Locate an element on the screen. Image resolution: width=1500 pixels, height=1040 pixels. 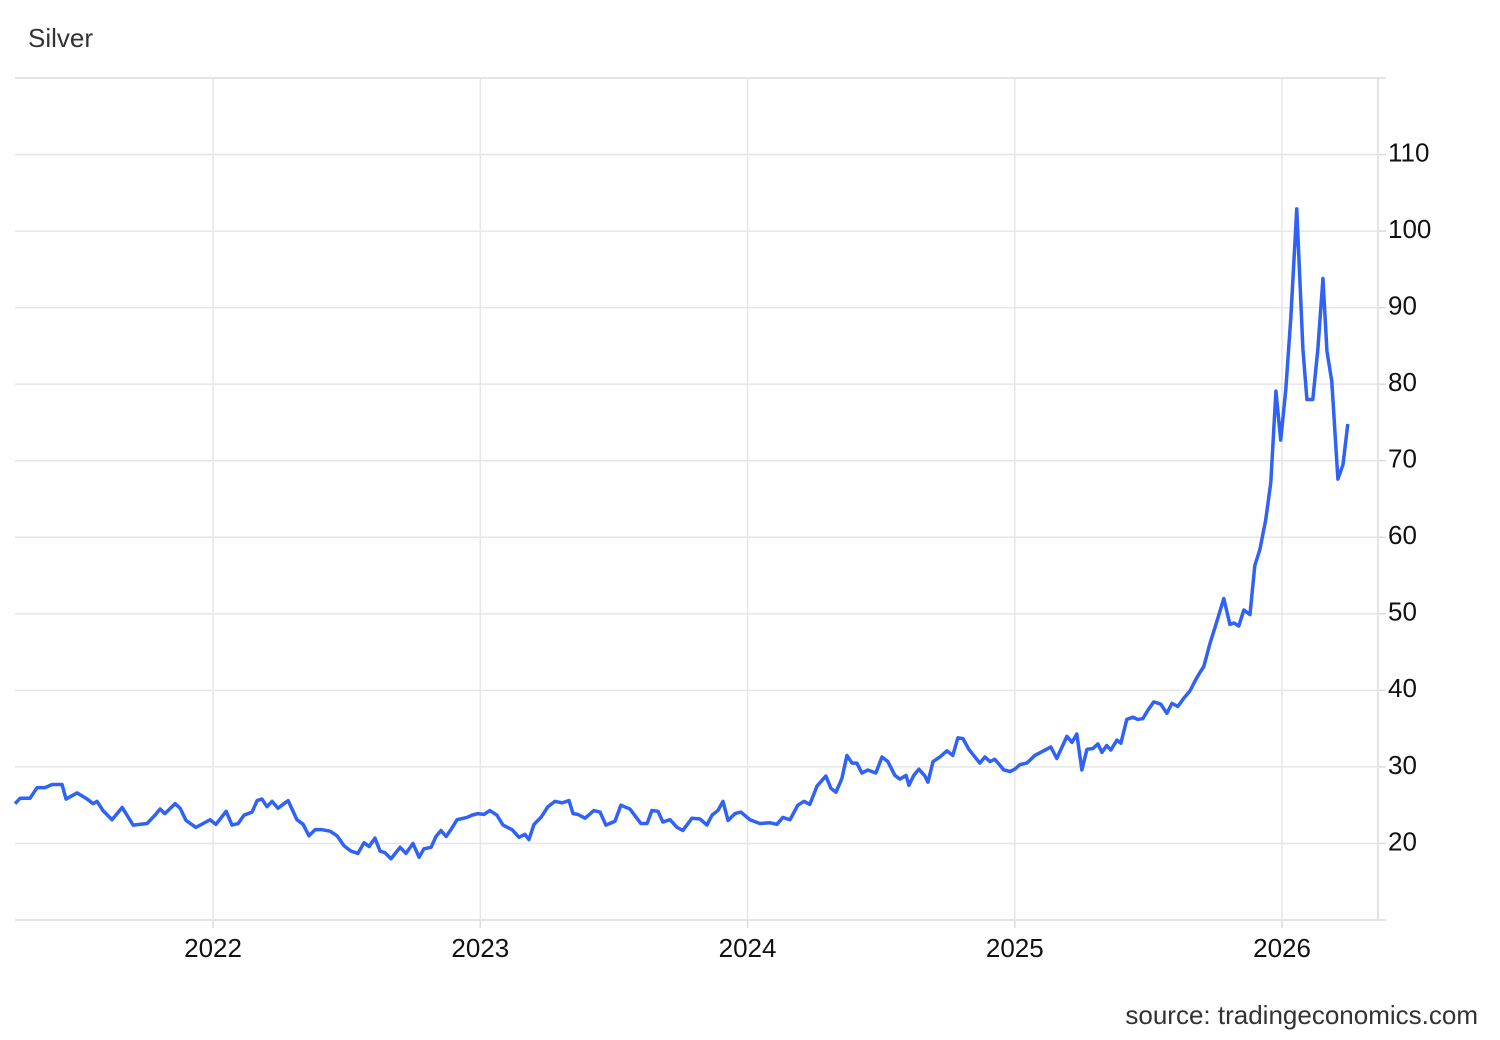
x-tick-label: 2022 is located at coordinates (213, 948).